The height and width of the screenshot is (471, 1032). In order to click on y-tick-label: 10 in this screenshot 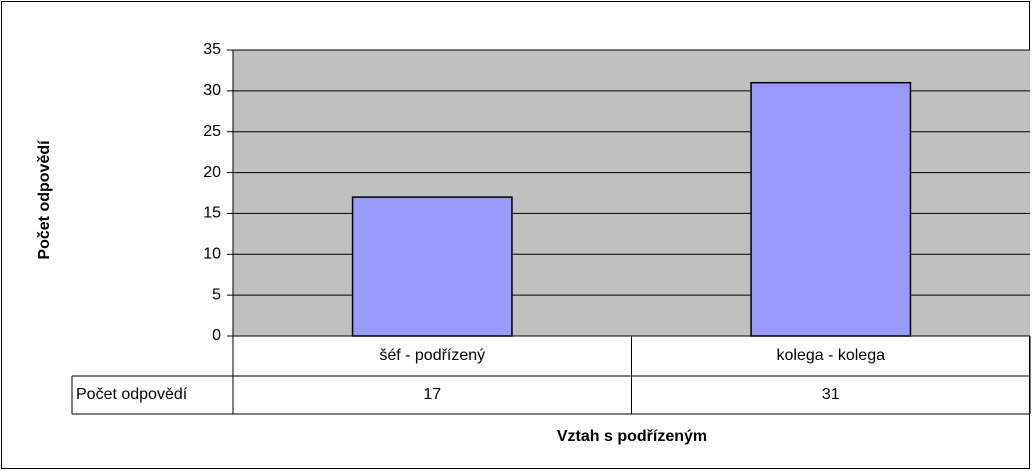, I will do `click(212, 254)`.